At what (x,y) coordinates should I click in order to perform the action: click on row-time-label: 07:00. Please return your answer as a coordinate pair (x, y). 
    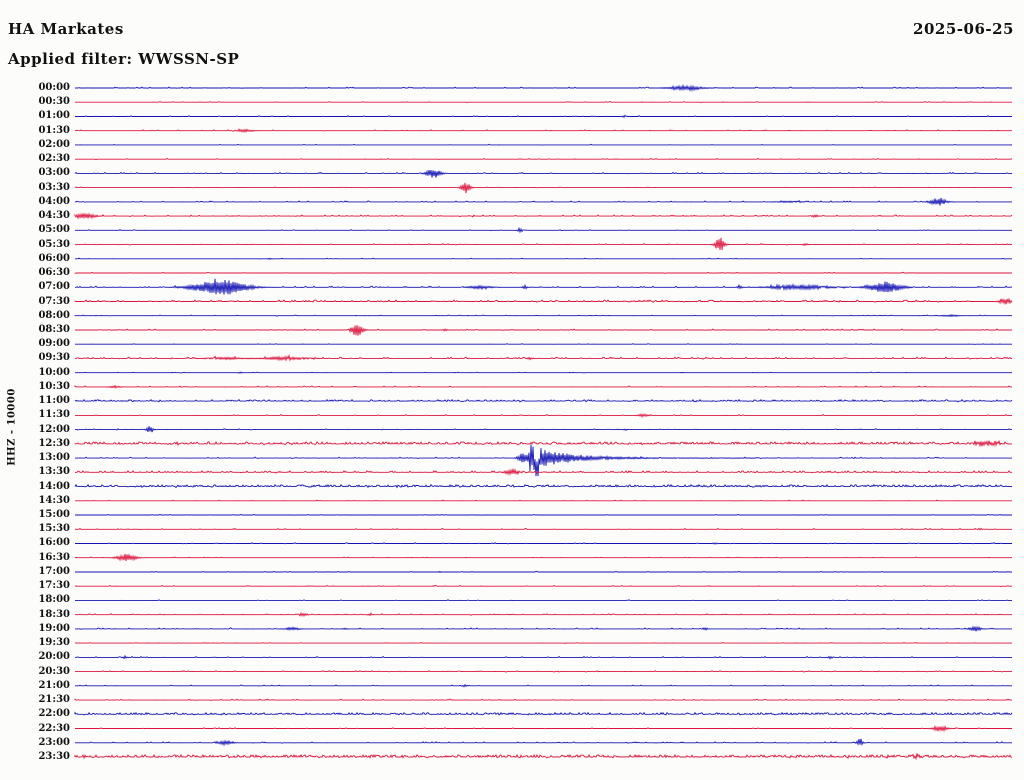
    Looking at the image, I should click on (54, 287).